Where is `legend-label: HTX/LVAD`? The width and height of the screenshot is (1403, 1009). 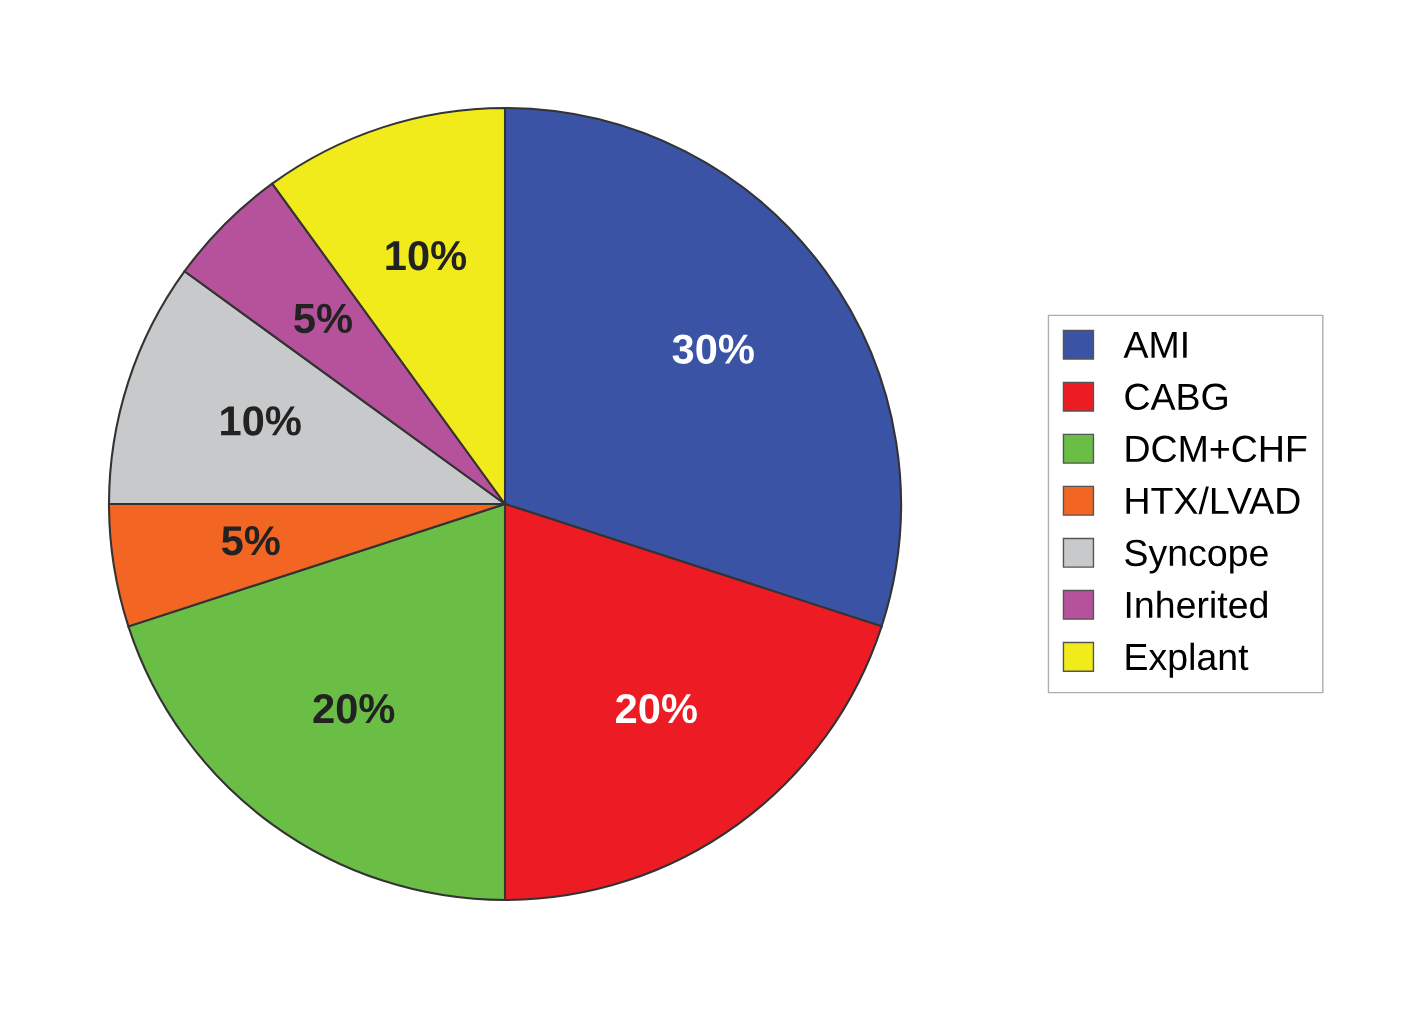 legend-label: HTX/LVAD is located at coordinates (1213, 500).